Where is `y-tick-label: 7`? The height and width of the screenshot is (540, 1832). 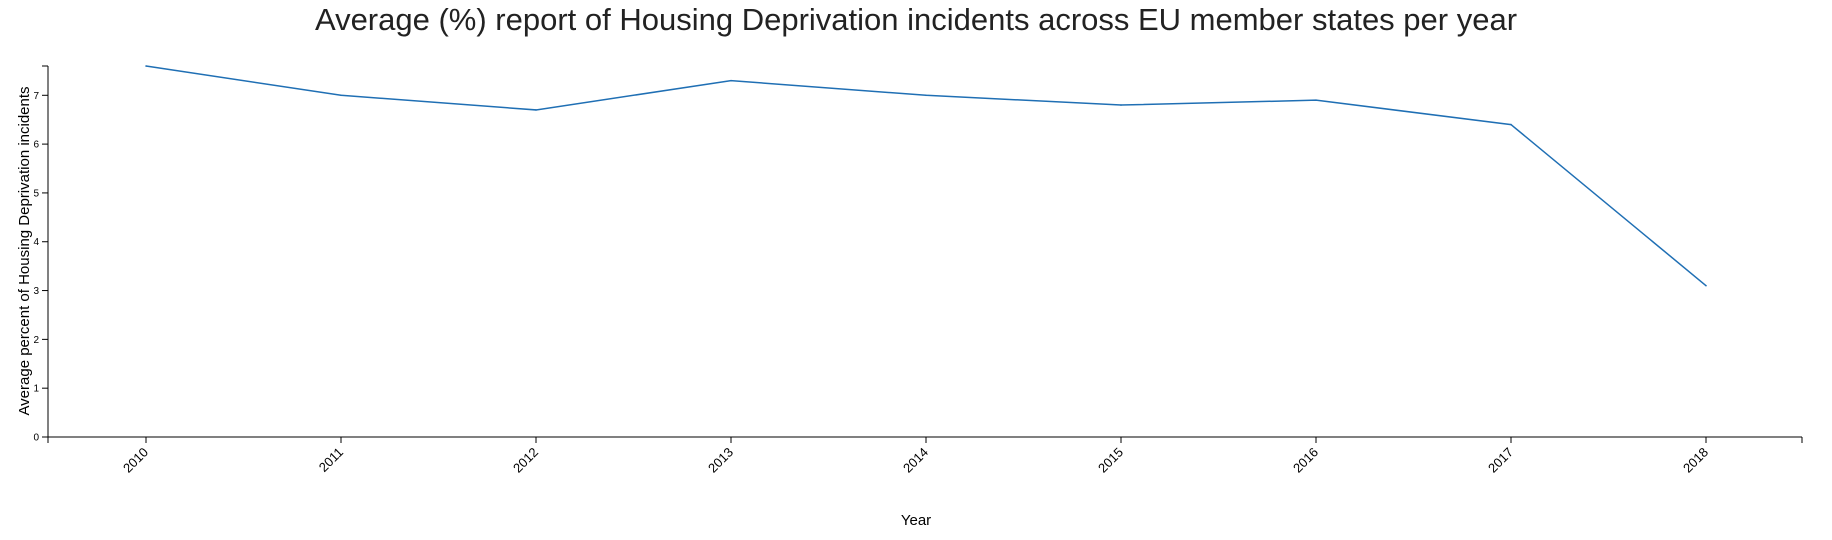 y-tick-label: 7 is located at coordinates (36, 96).